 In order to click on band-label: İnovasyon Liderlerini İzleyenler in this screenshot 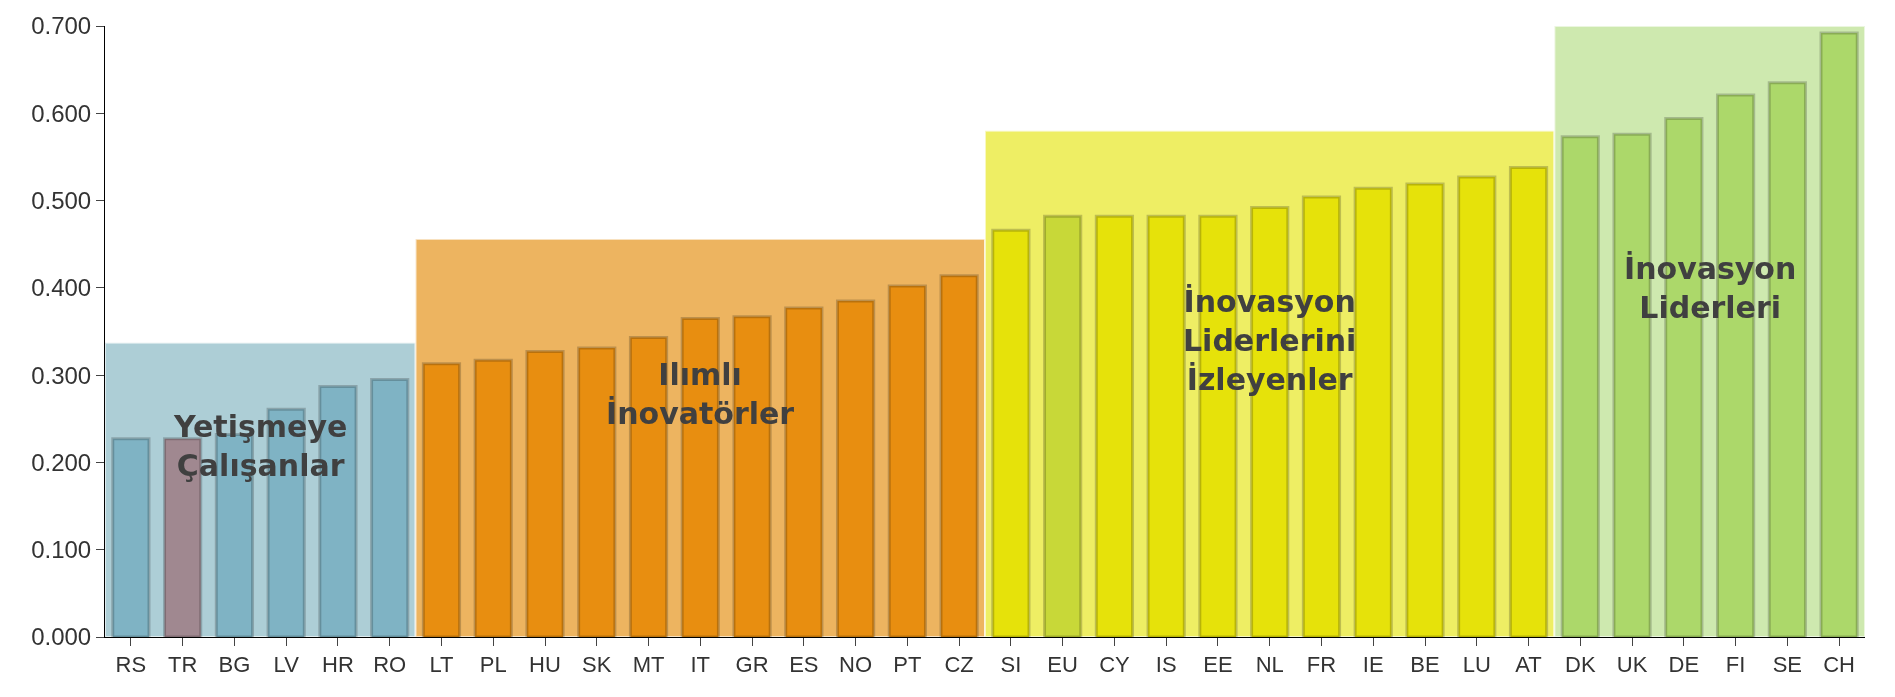, I will do `click(1270, 340)`.